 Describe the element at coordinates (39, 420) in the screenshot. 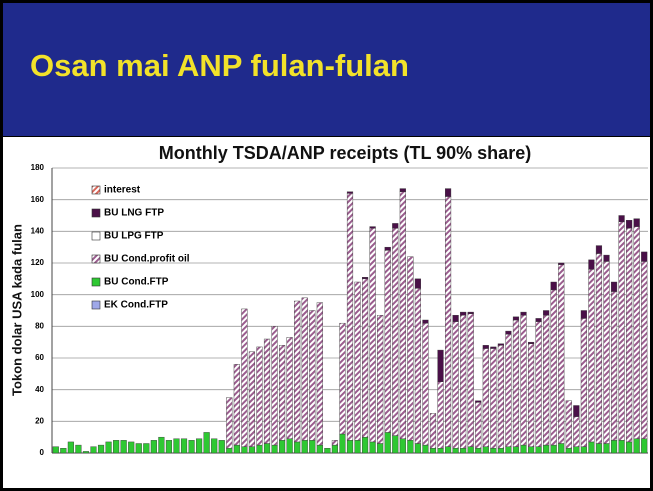

I see `y-tick-label: 20` at that location.